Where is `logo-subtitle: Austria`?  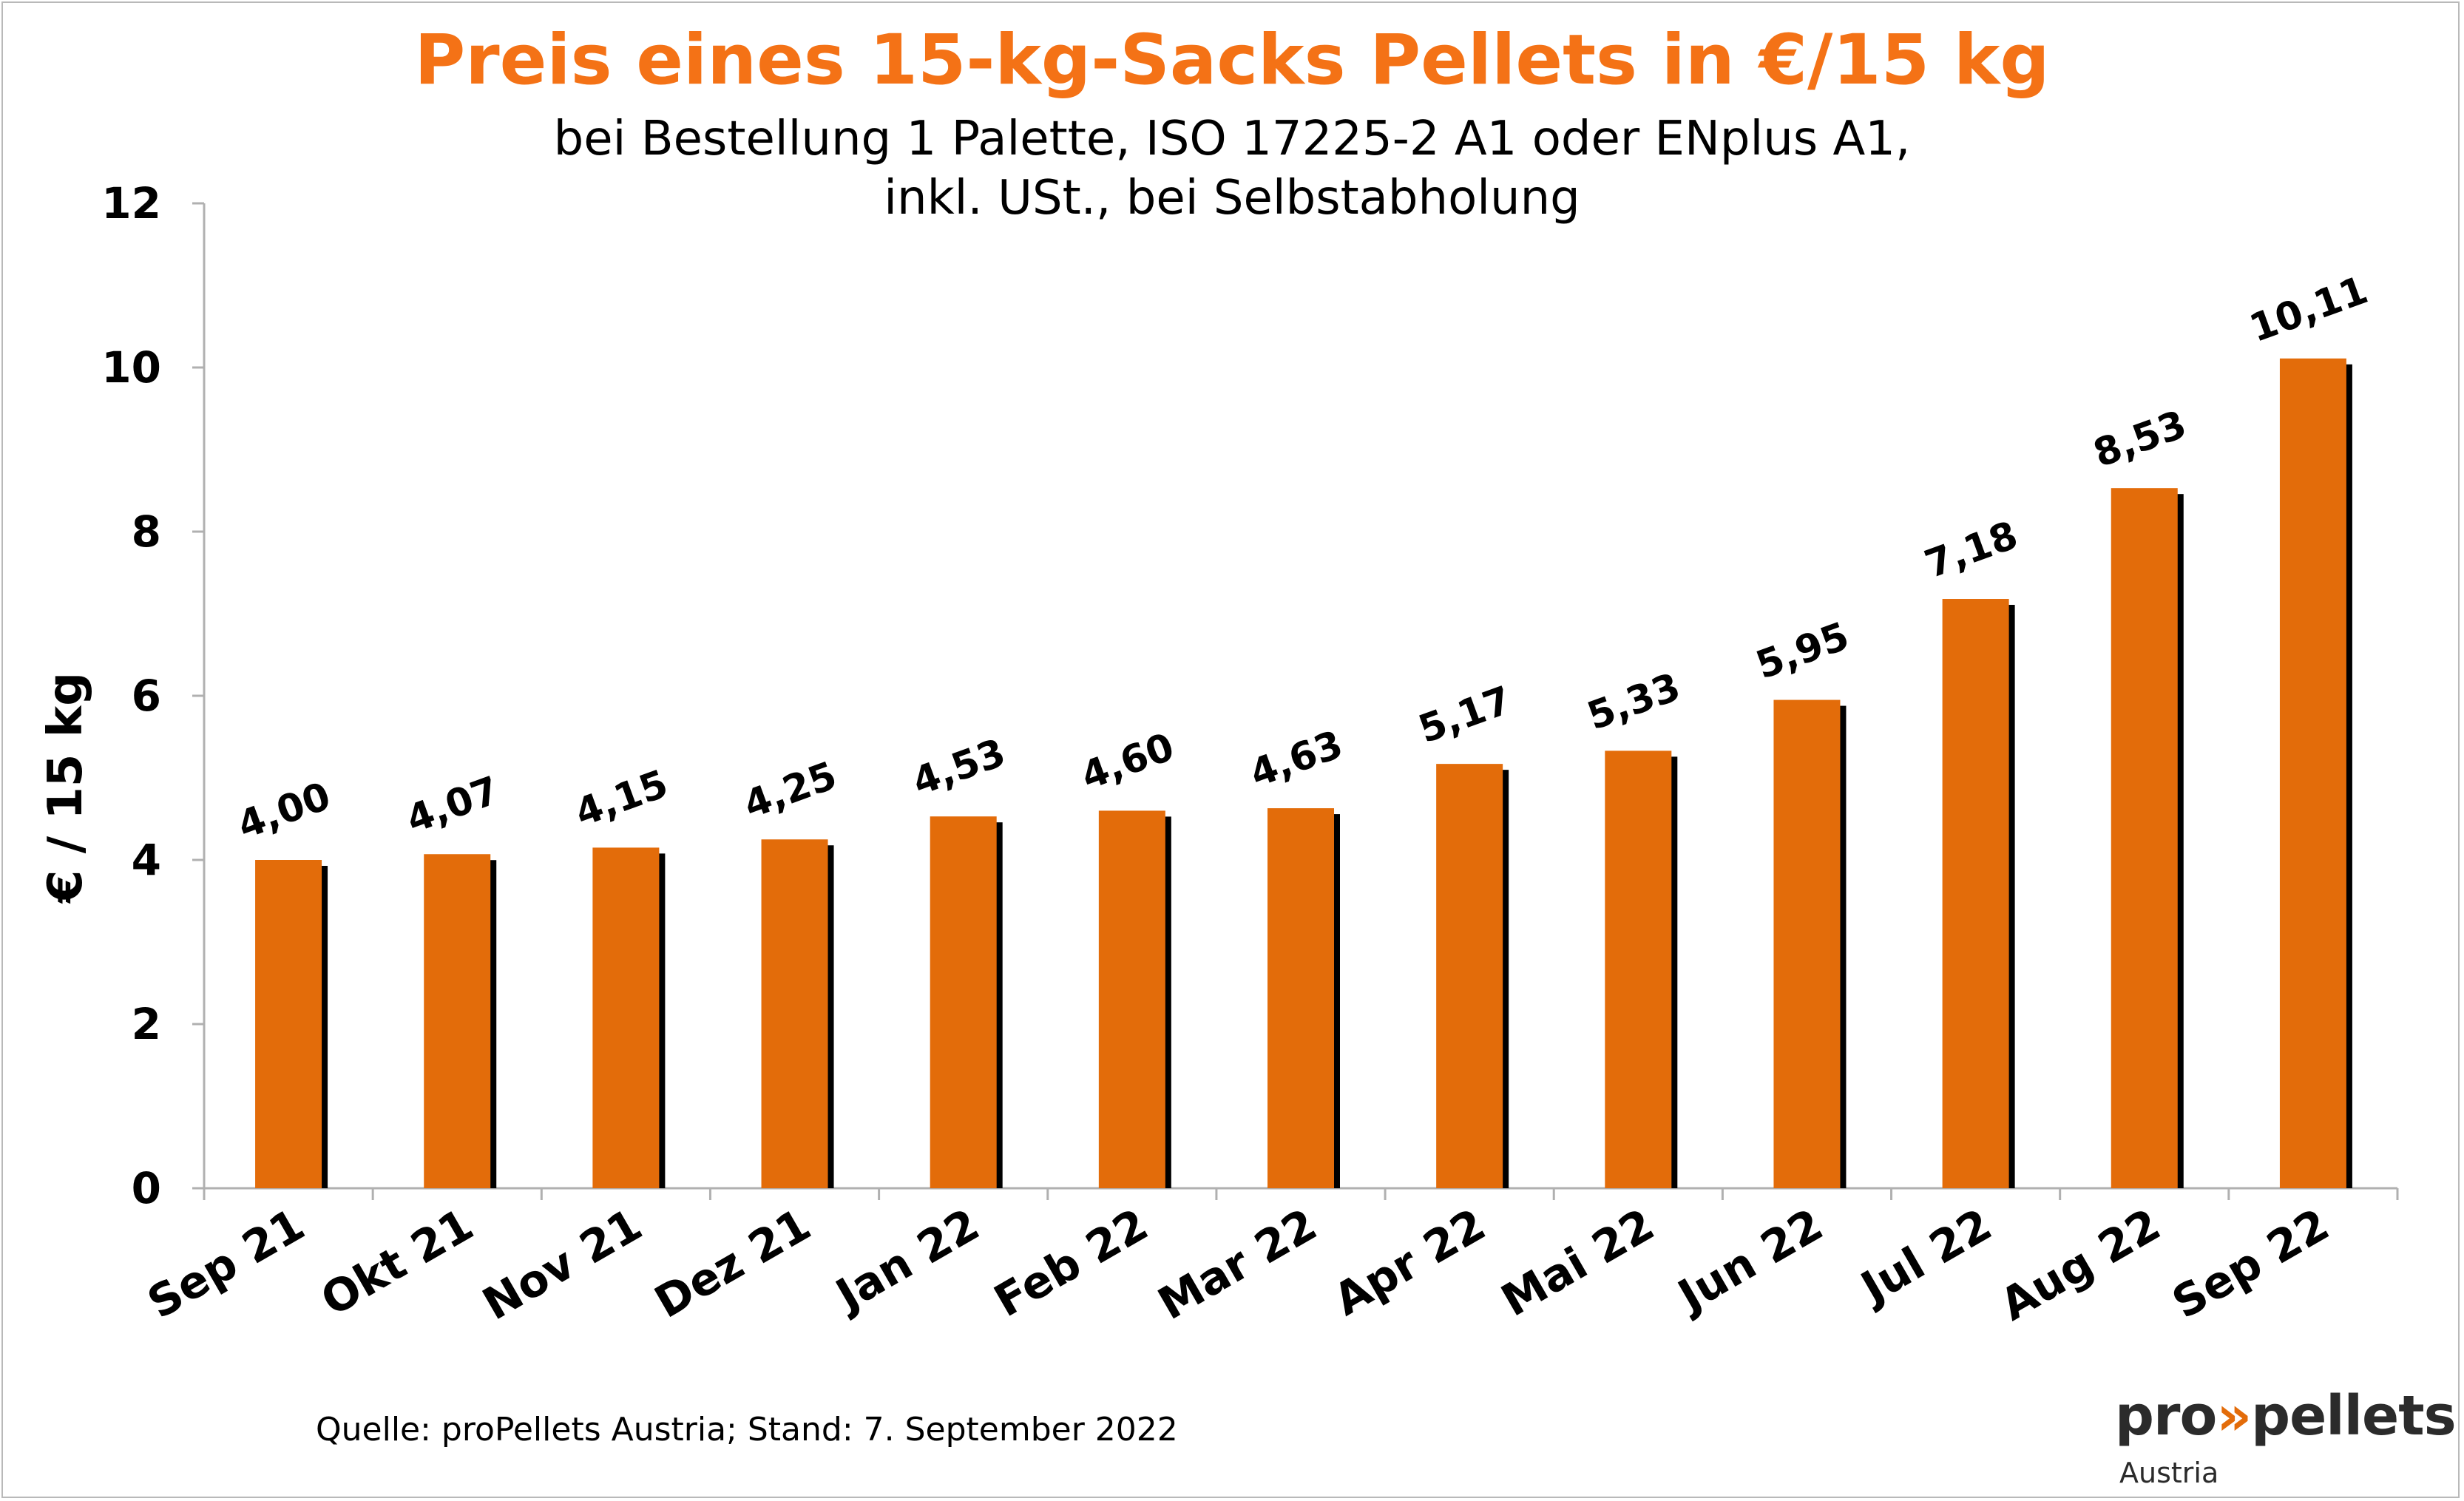 logo-subtitle: Austria is located at coordinates (2169, 1473).